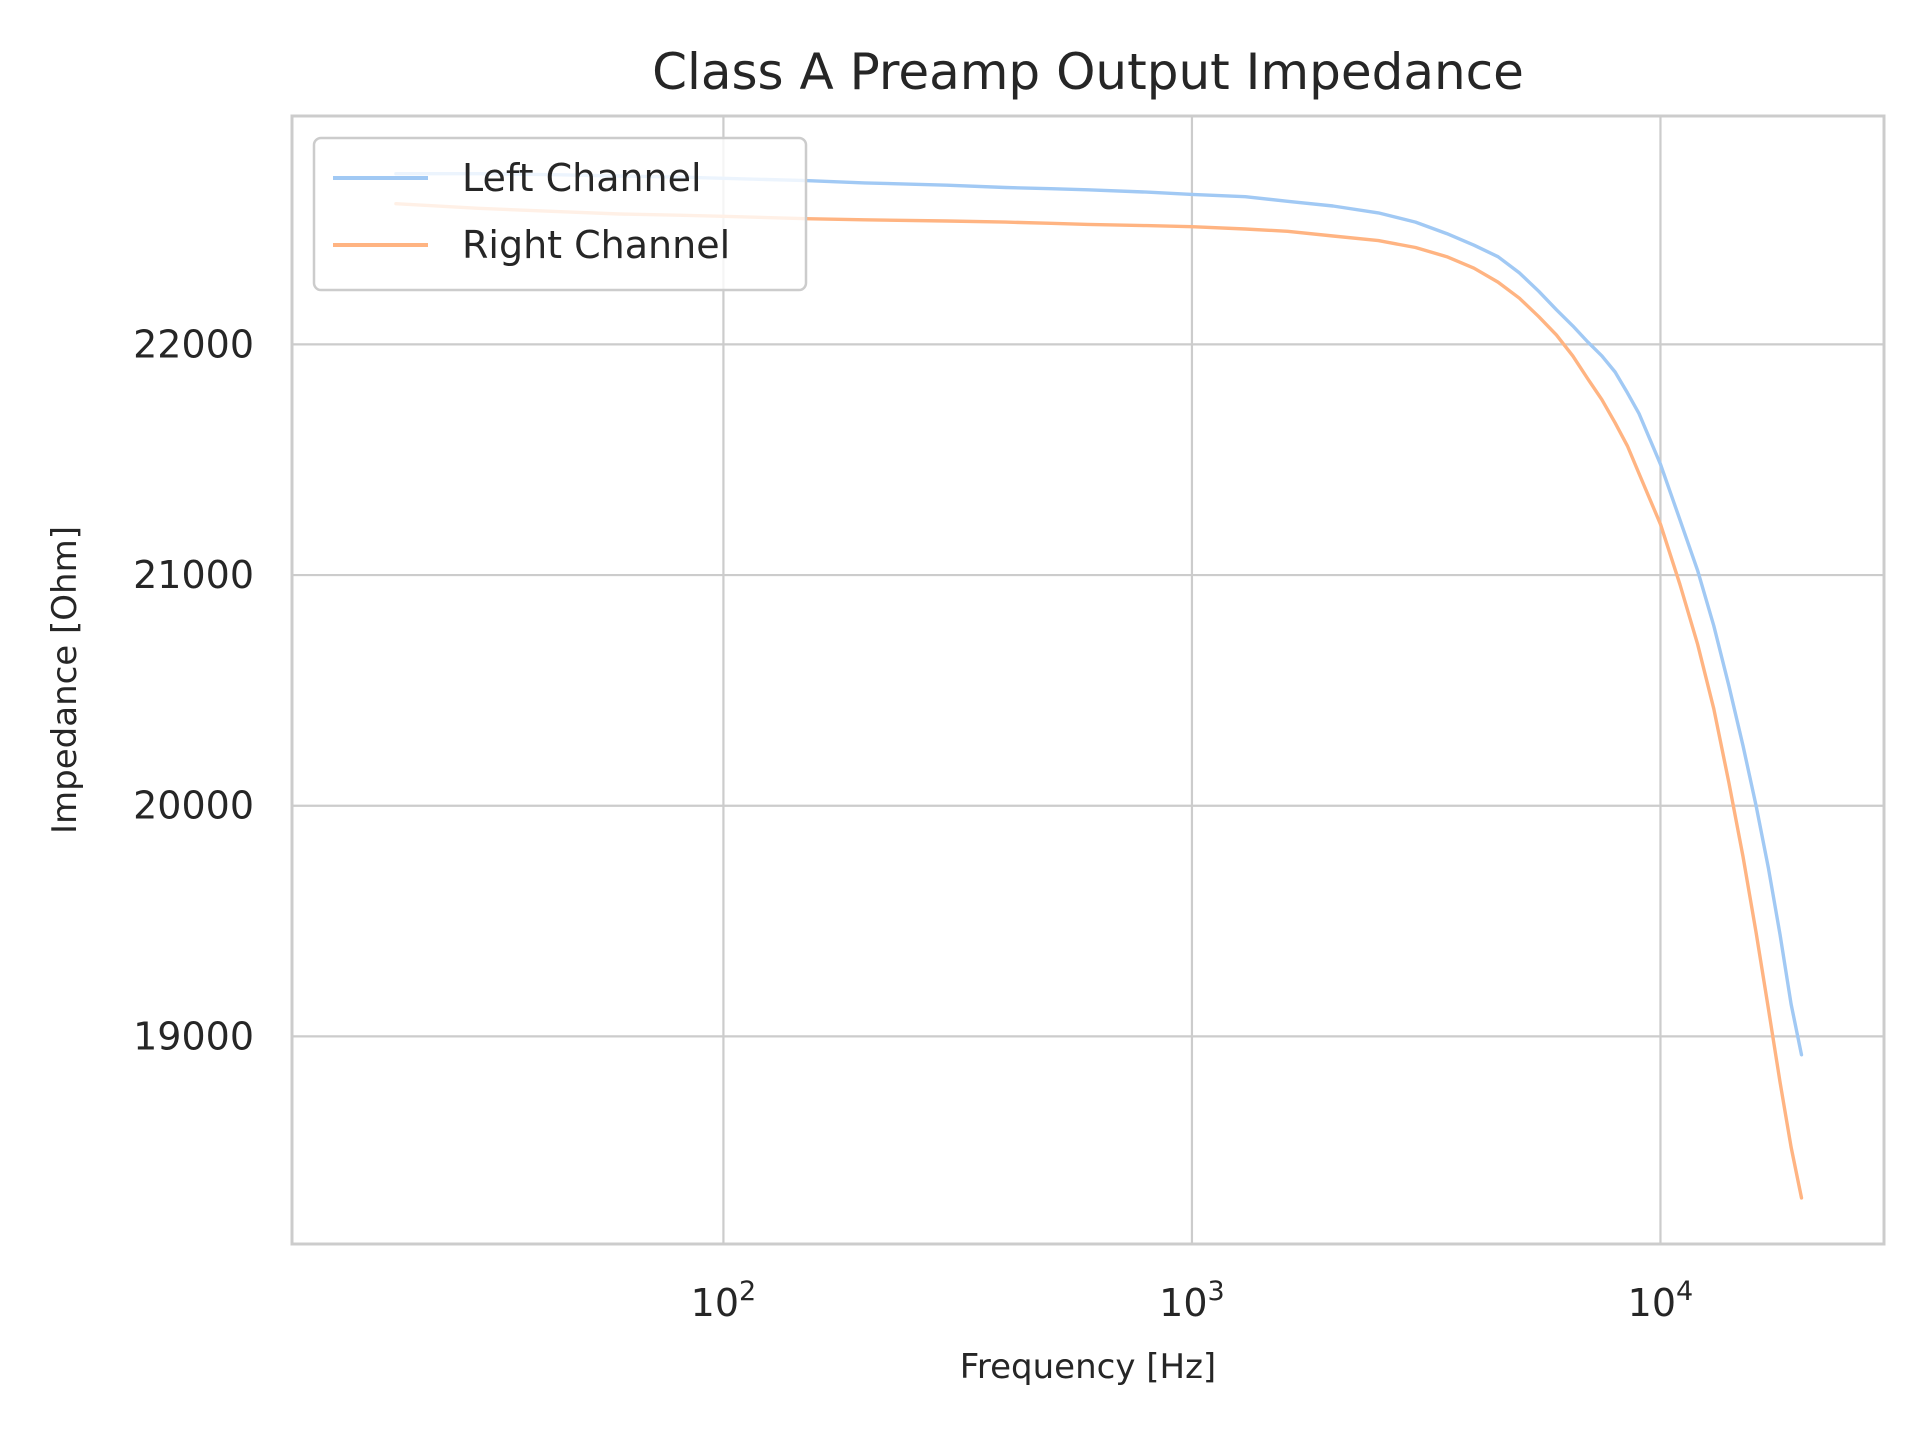  I want to click on x-axis-ticks: 10² 10³ 10⁴, so click(1192, 1300).